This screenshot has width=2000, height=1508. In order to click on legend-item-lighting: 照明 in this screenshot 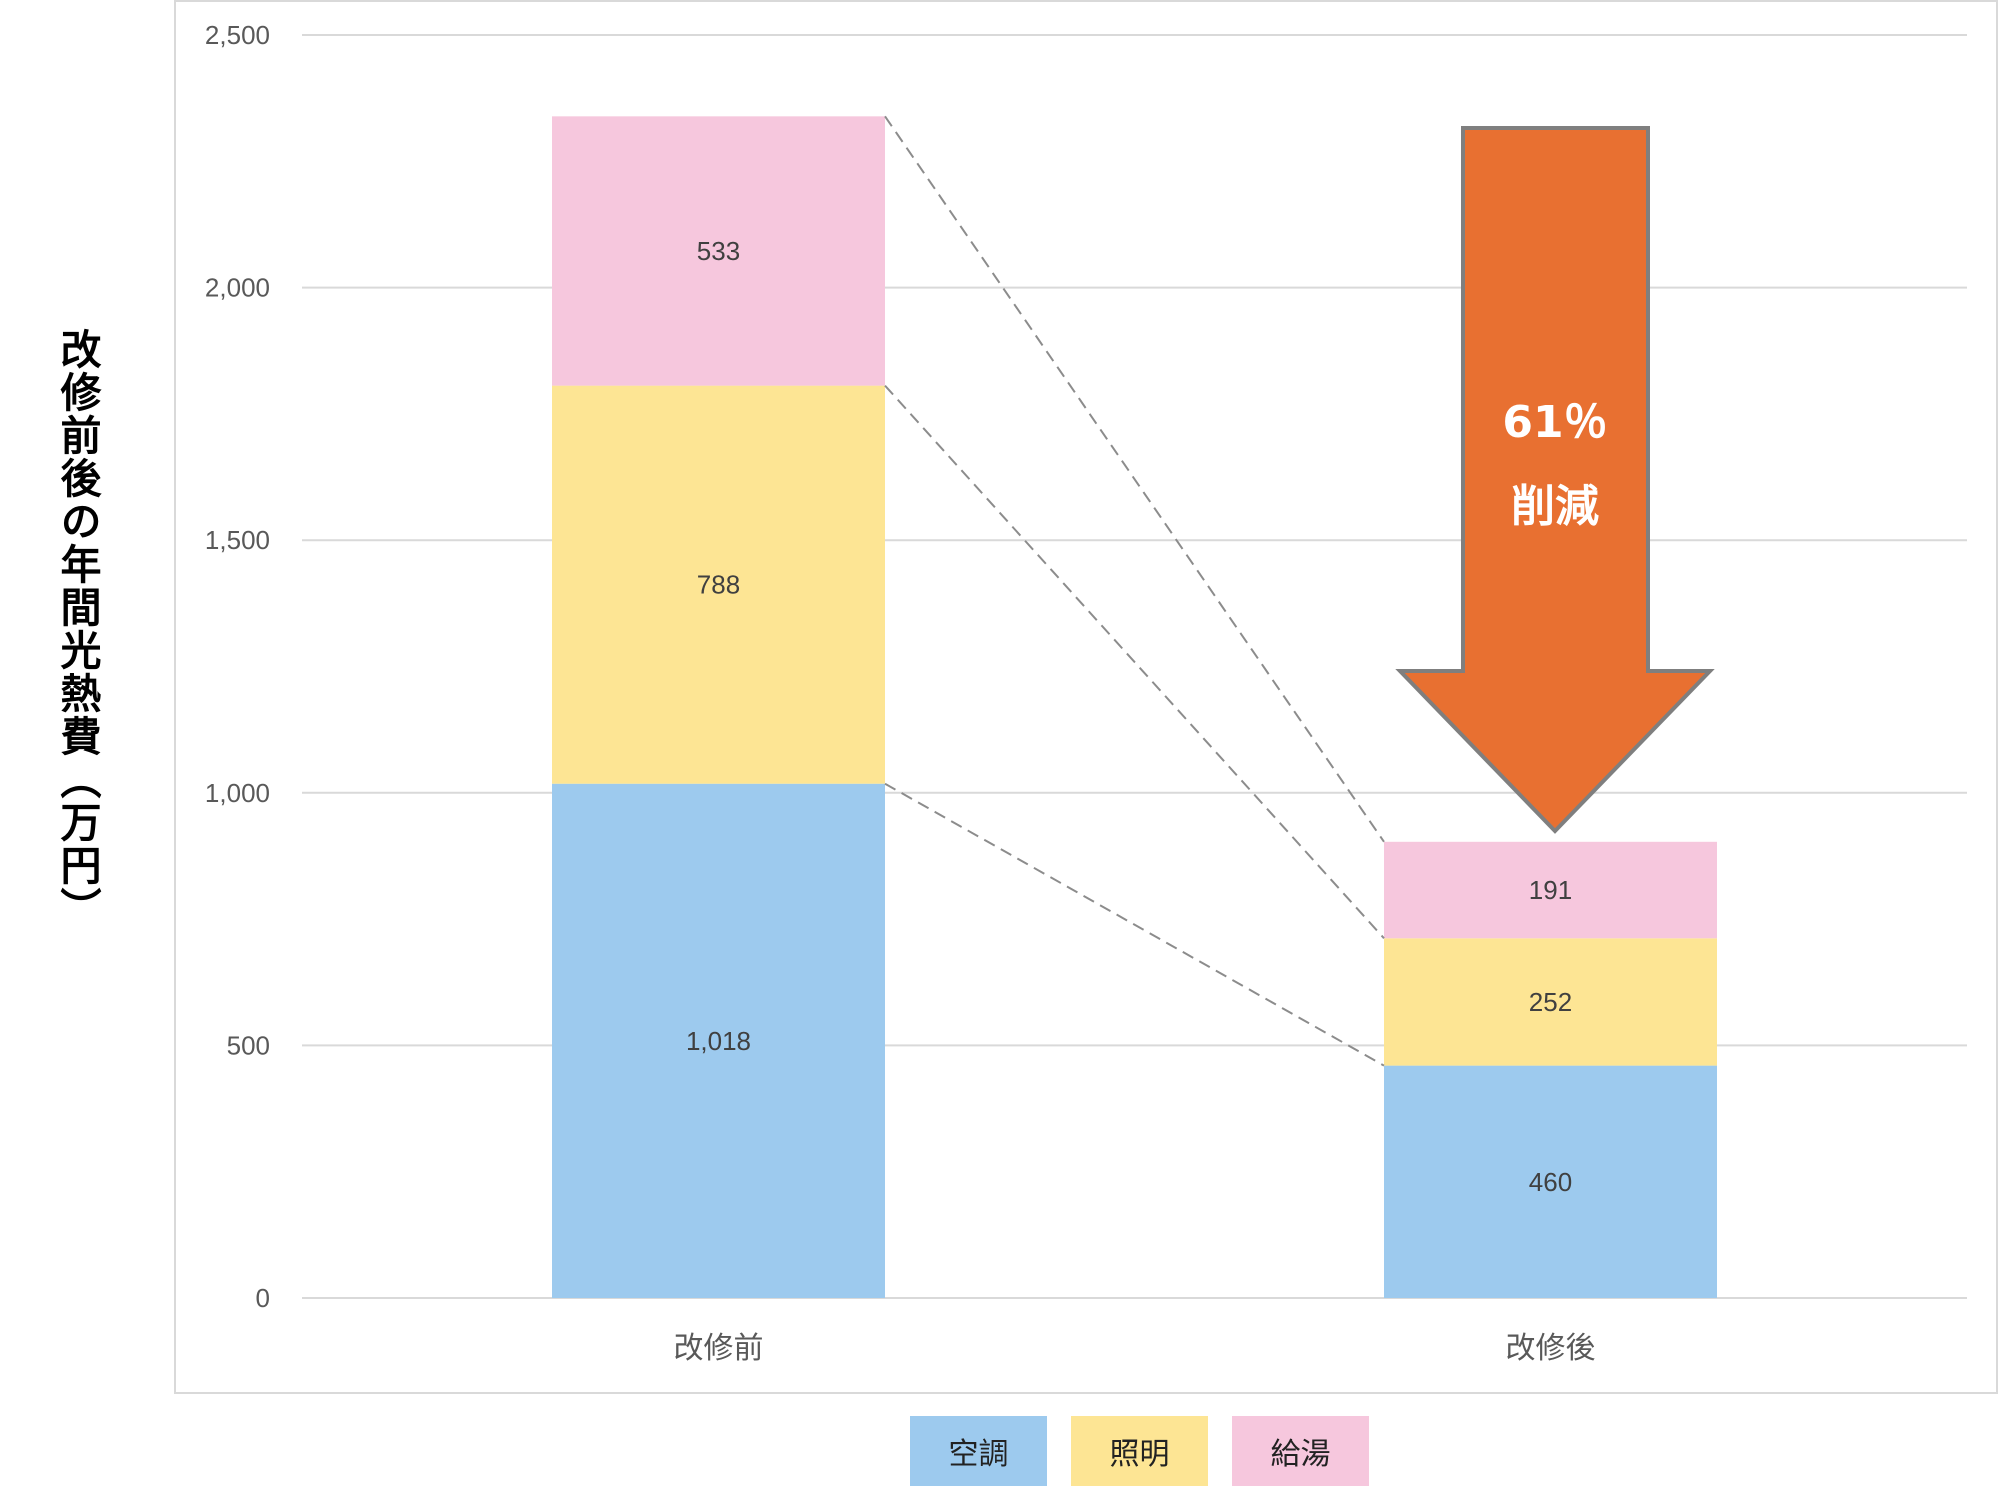, I will do `click(1139, 1451)`.